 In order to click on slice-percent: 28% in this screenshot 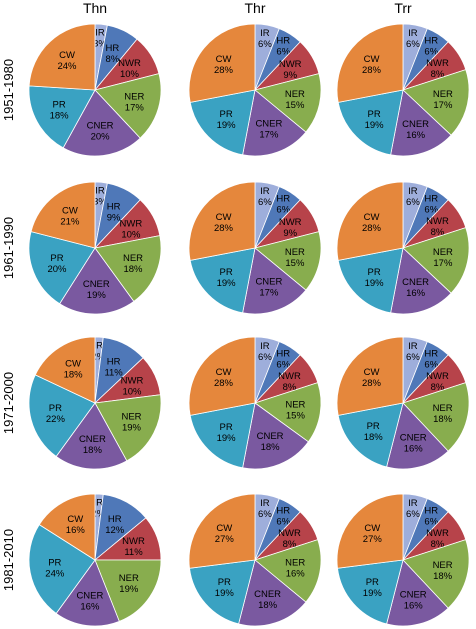, I will do `click(372, 70)`.